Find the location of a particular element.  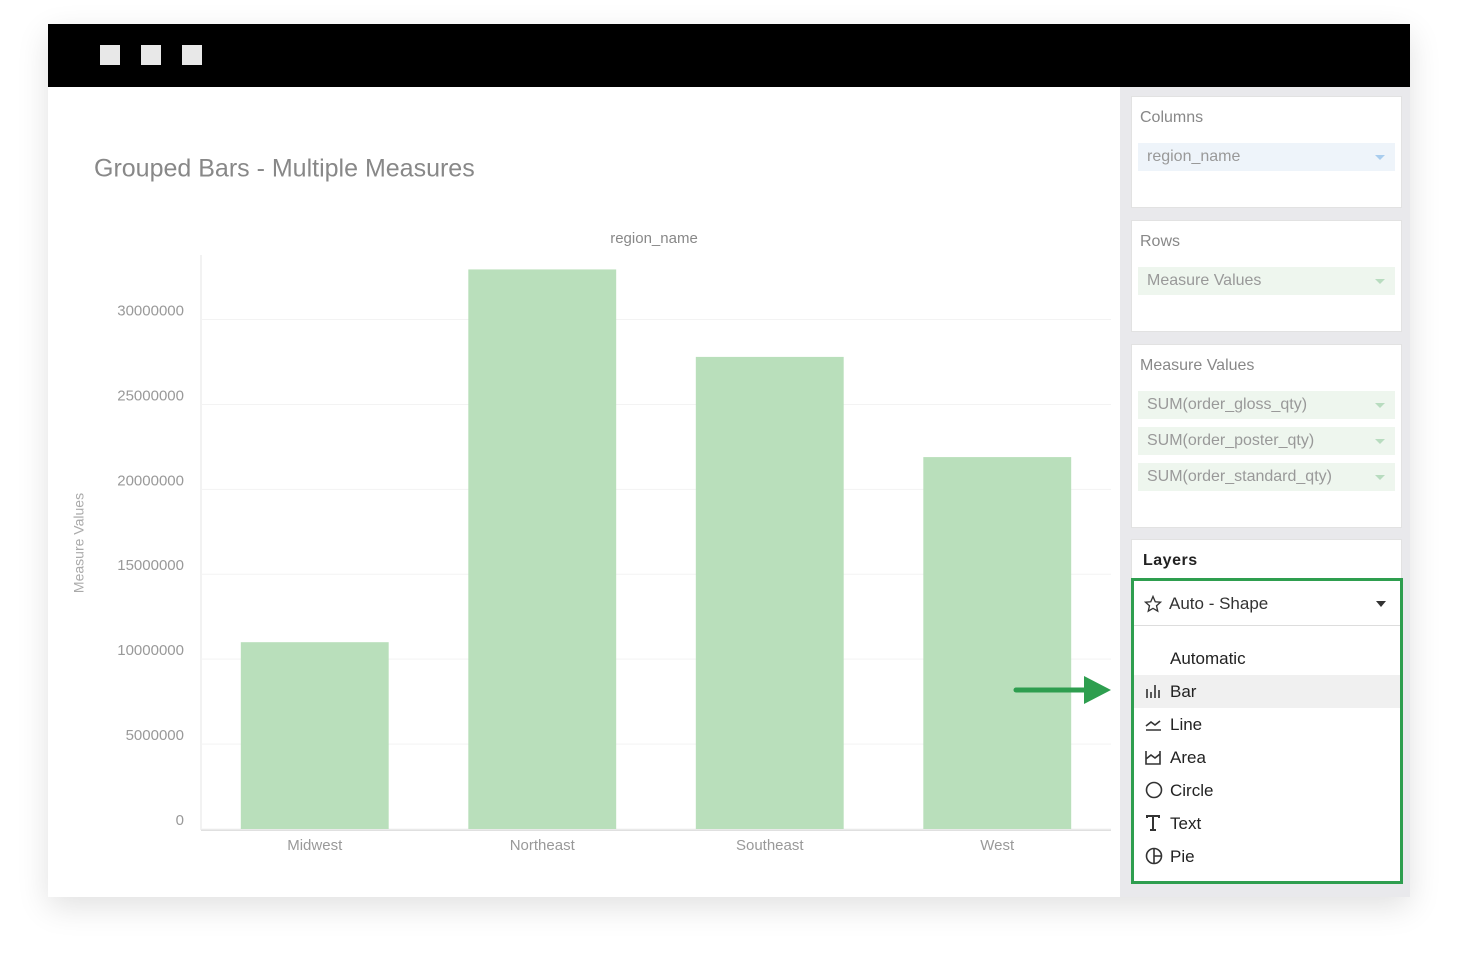

area-icon is located at coordinates (1153, 758).